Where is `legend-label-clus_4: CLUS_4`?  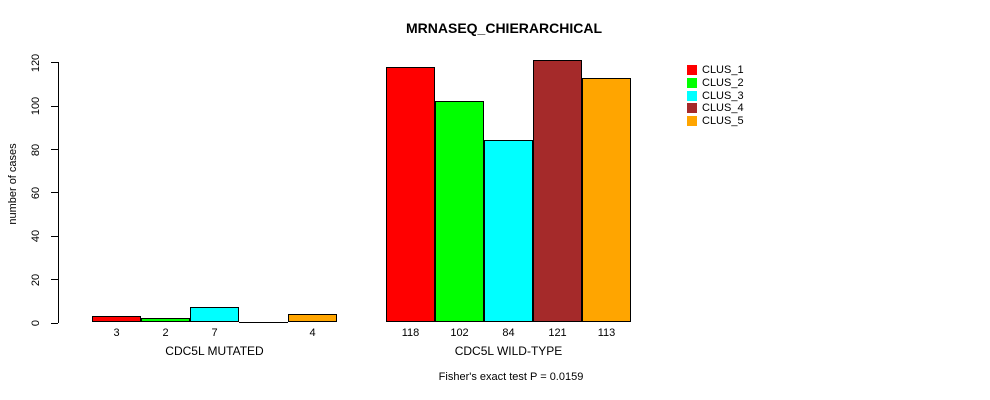
legend-label-clus_4: CLUS_4 is located at coordinates (723, 108).